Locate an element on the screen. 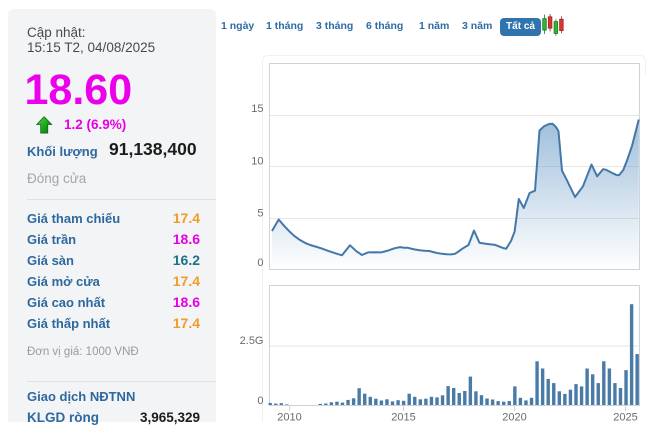 The height and width of the screenshot is (425, 653). svg-text: 10 is located at coordinates (257, 162).